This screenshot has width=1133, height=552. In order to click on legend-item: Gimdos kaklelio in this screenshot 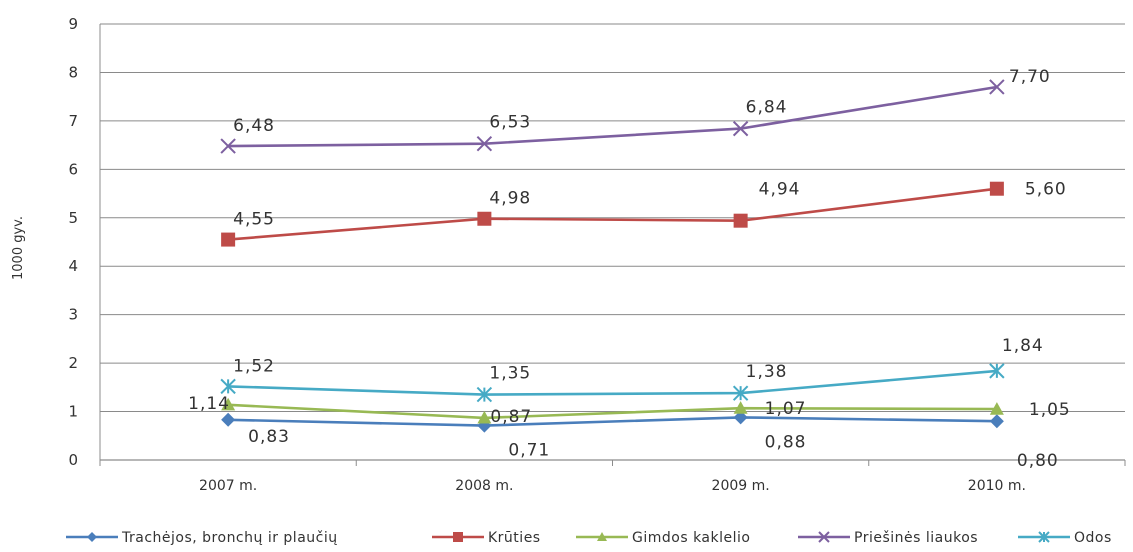, I will do `click(663, 538)`.